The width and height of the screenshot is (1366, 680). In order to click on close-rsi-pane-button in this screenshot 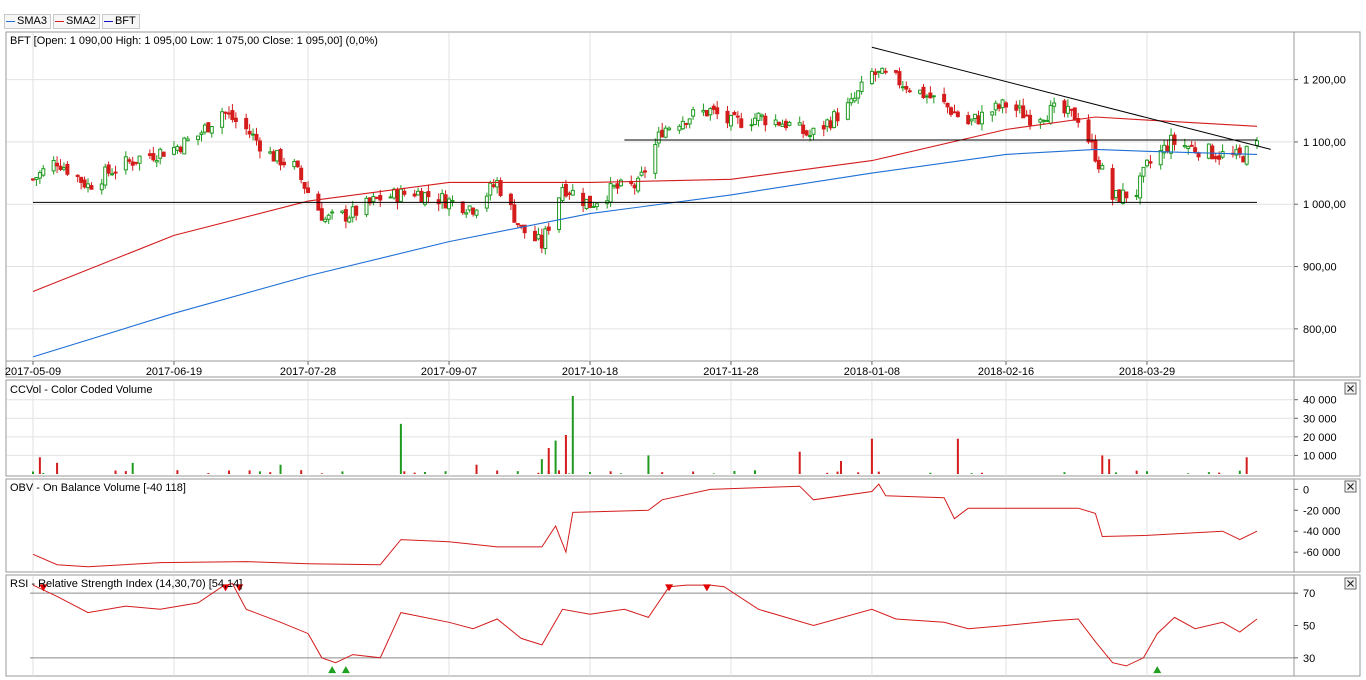, I will do `click(1350, 583)`.